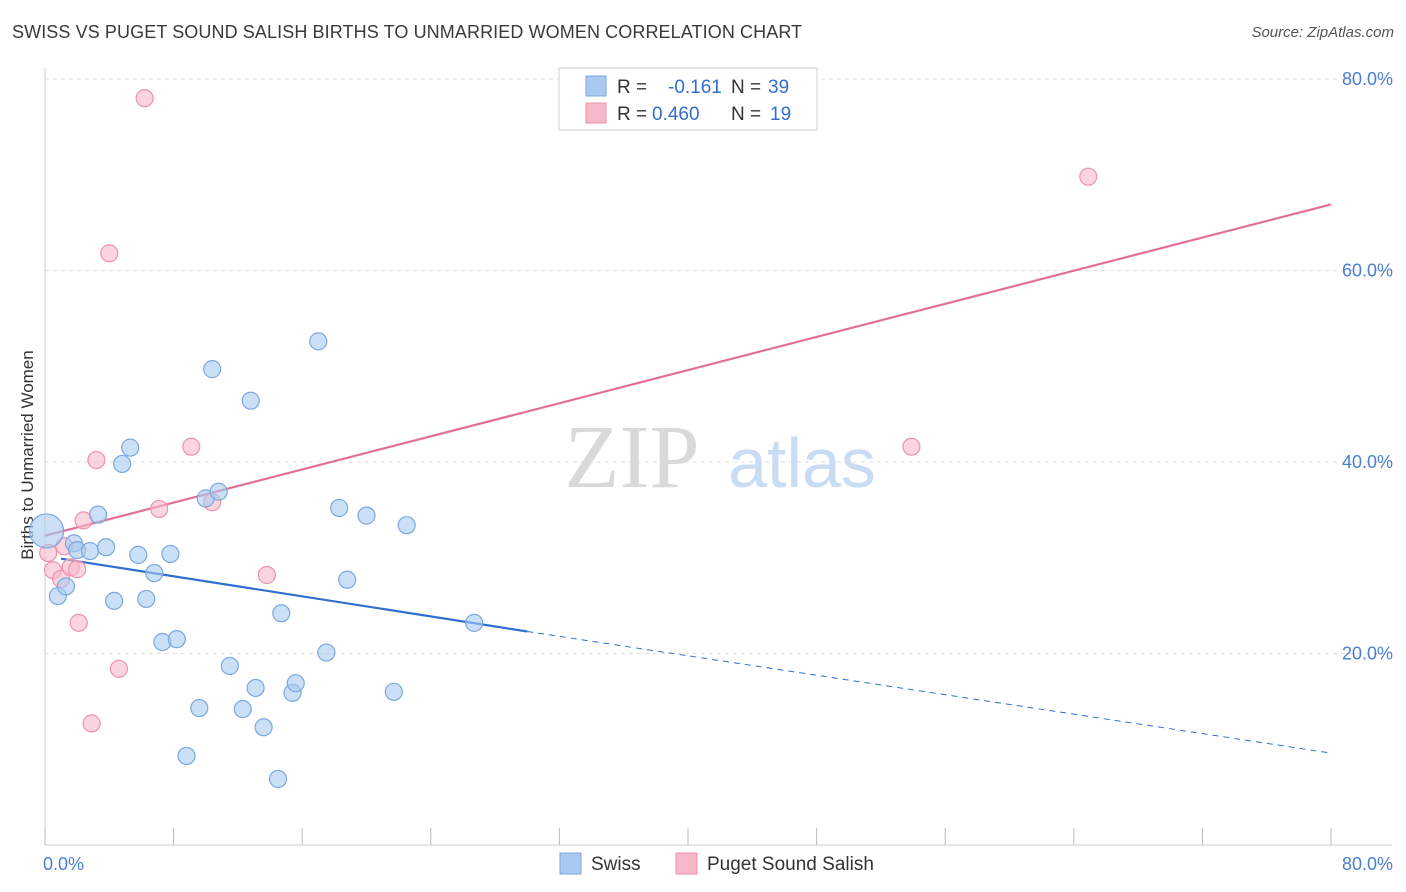 The width and height of the screenshot is (1406, 892). What do you see at coordinates (632, 87) in the screenshot?
I see `legend-r-label-1: R =` at bounding box center [632, 87].